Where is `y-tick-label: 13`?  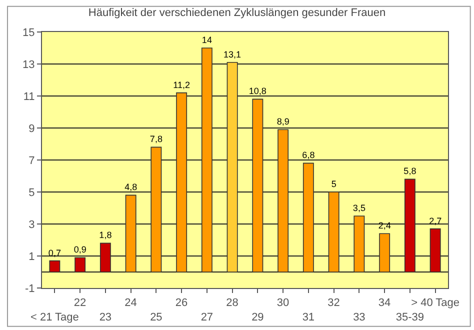
y-tick-label: 13 is located at coordinates (28, 64).